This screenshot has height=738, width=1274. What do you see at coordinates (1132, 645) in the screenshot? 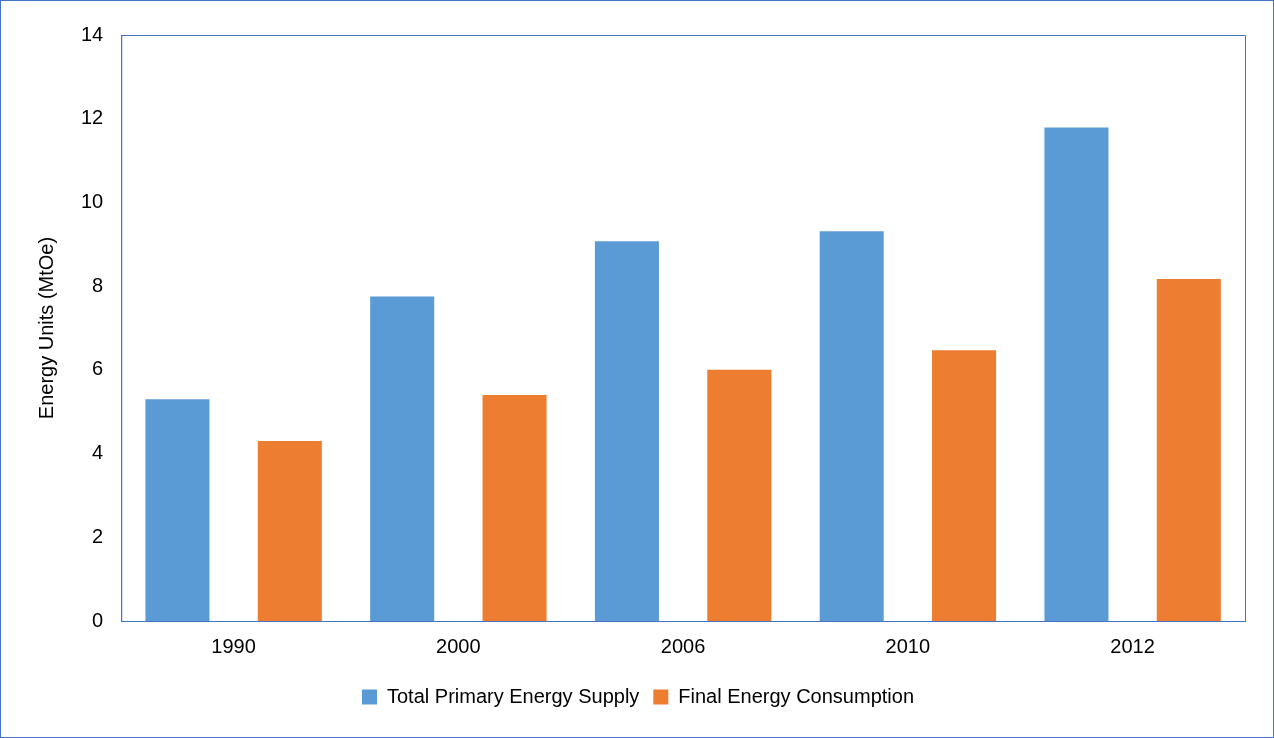
I see `x-tick-label: 2012` at bounding box center [1132, 645].